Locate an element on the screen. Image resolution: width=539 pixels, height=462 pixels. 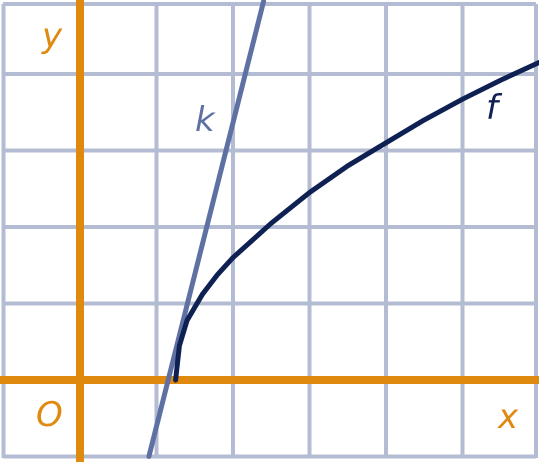
origin-label: O is located at coordinates (49, 415).